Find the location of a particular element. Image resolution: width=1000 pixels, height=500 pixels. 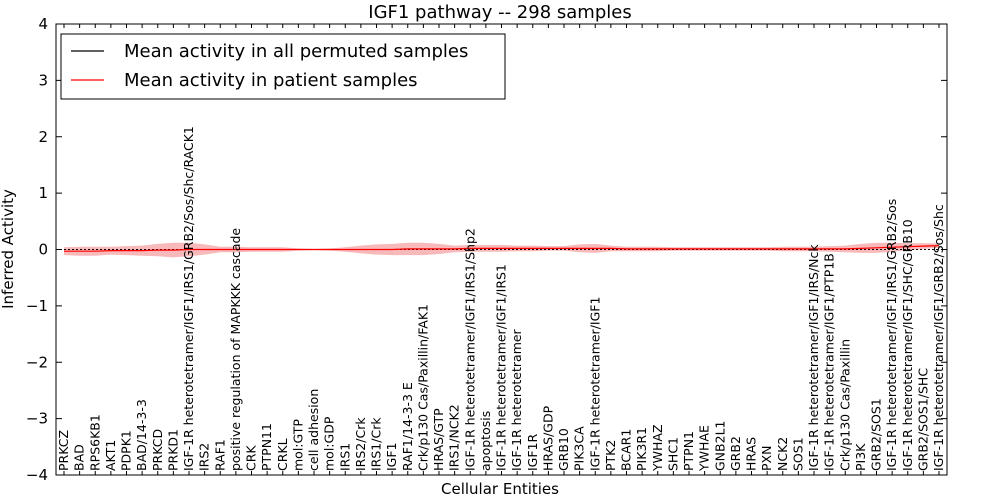

category-label: GNB2L1 is located at coordinates (719, 446).